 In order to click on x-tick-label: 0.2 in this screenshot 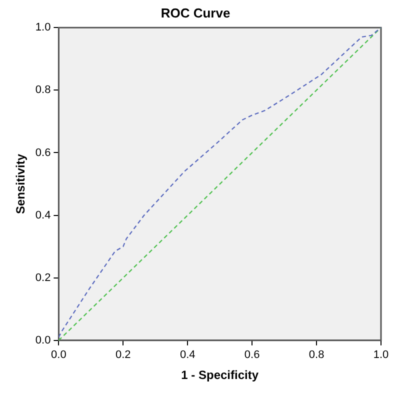, I will do `click(123, 355)`.